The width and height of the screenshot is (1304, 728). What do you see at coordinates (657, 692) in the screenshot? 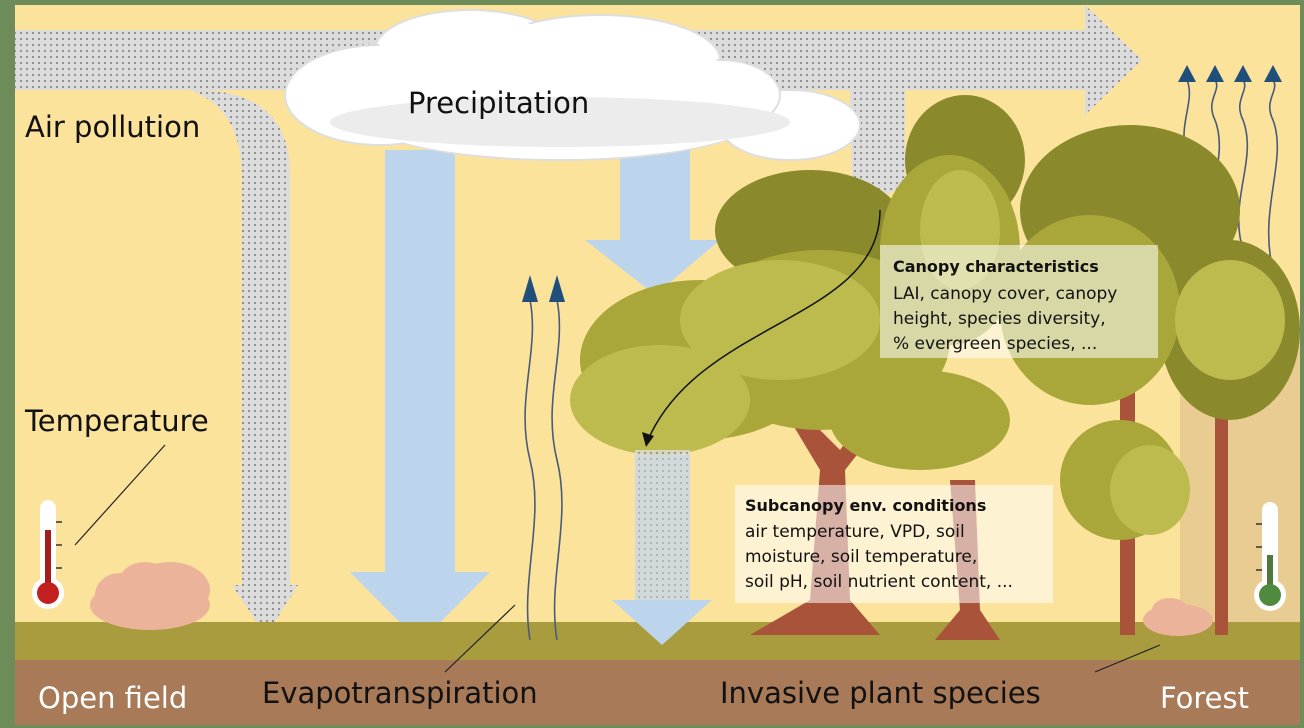
I see `soil` at bounding box center [657, 692].